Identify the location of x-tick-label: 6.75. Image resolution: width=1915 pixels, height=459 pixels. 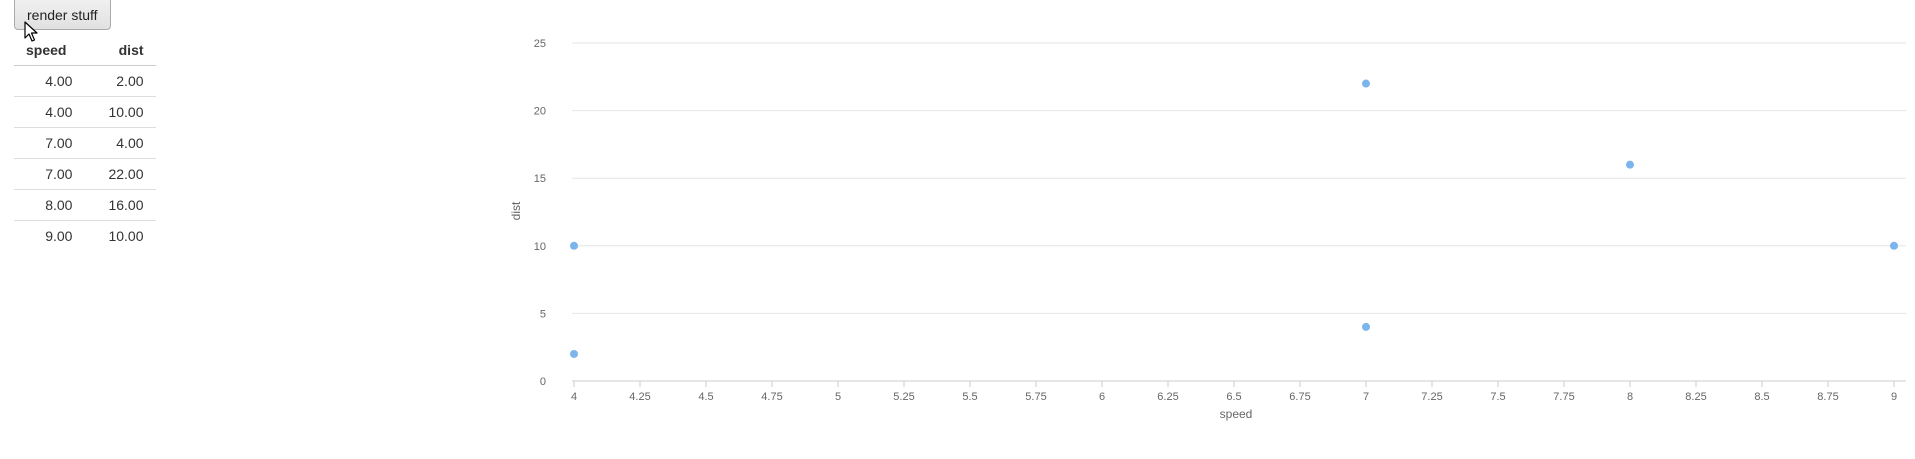
(1299, 397).